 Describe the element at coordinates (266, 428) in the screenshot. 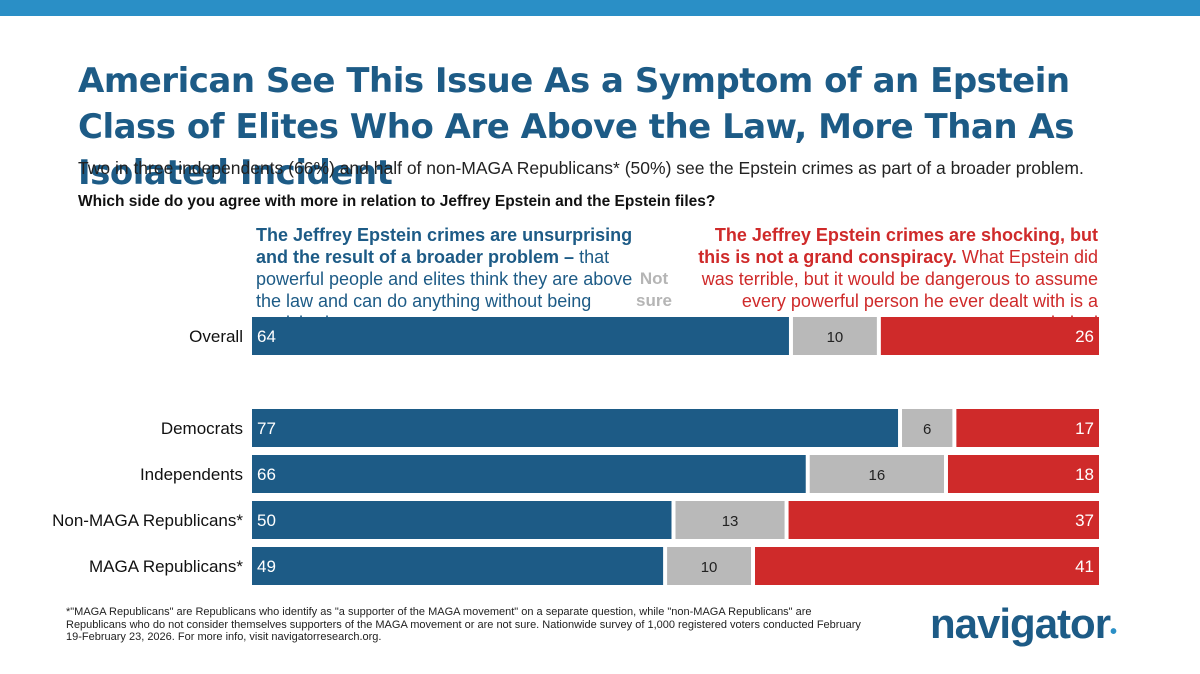

I see `value-label-democrats-series-0: 77` at that location.